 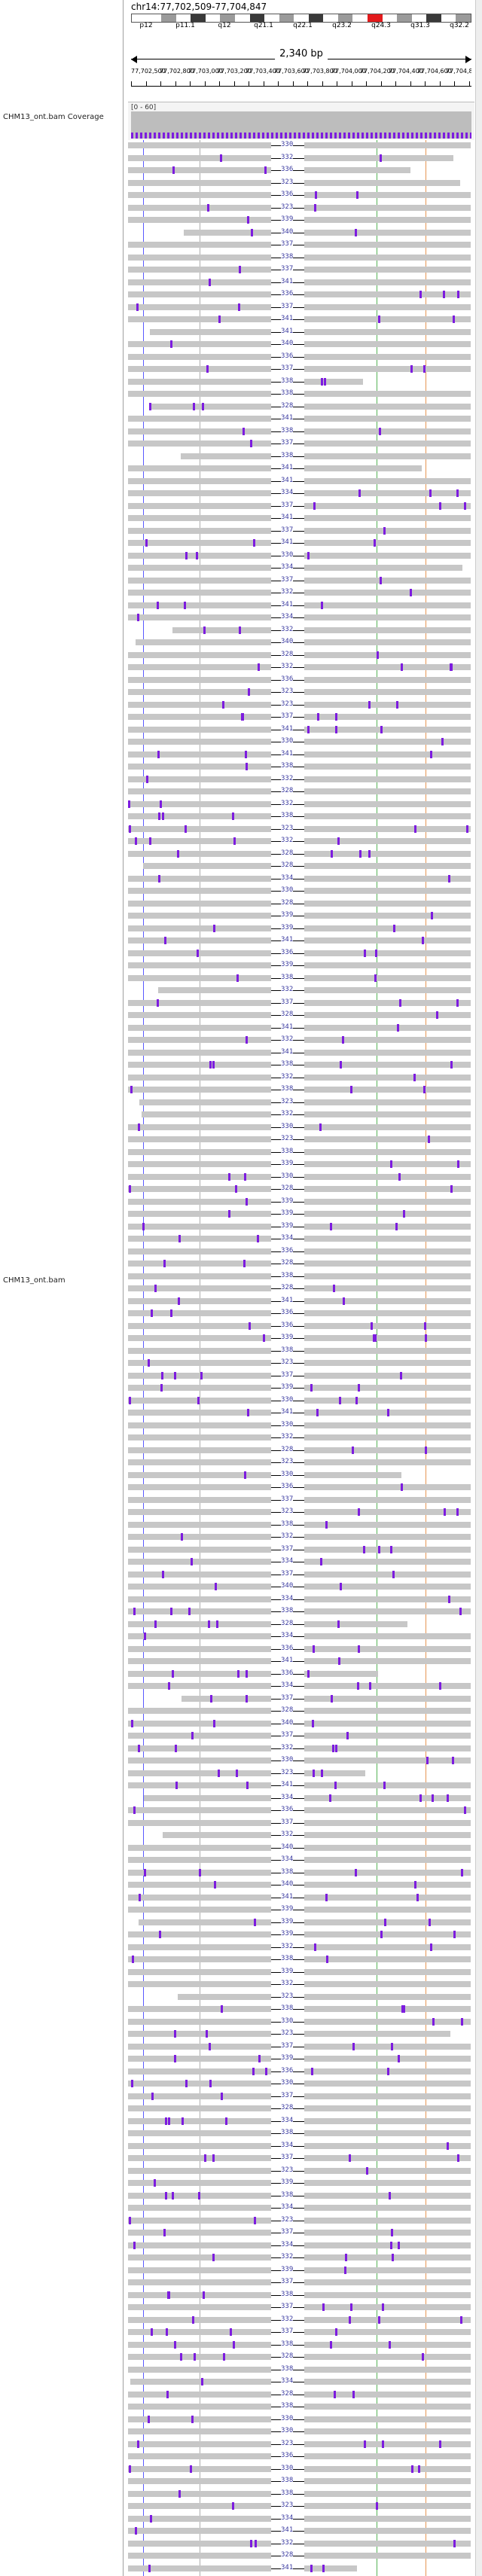 I want to click on locus-label: chr14:77,702,509-77,704,847, so click(x=199, y=7).